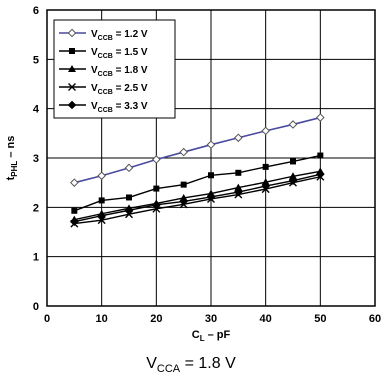 This screenshot has height=385, width=382. Describe the element at coordinates (119, 107) in the screenshot. I see `legend-label: VCCB = 3.3 V` at that location.